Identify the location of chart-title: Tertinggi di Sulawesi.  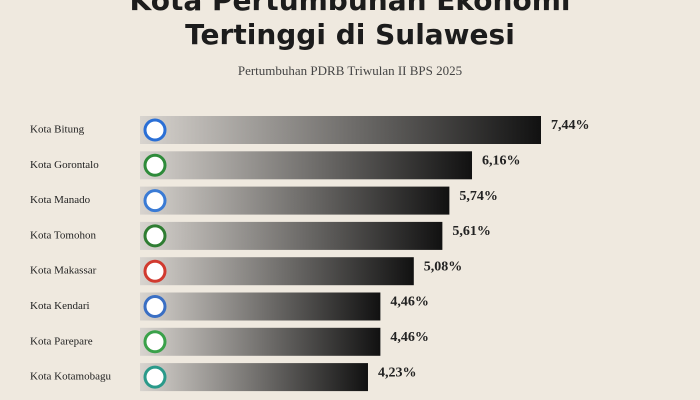
(350, 34).